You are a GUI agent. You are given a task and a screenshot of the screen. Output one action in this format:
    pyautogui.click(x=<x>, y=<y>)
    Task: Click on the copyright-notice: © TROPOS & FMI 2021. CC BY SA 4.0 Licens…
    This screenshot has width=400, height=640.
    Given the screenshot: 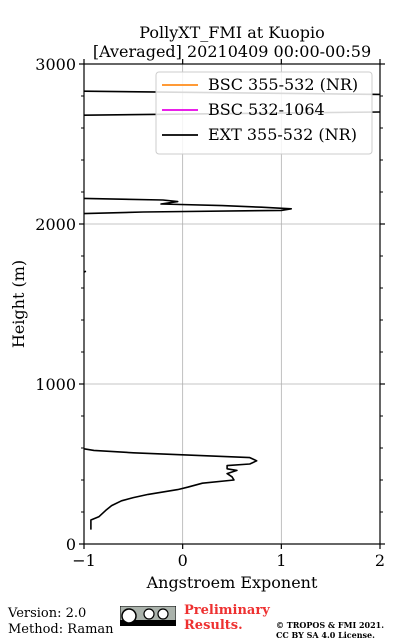 What is the action you would take?
    pyautogui.click(x=330, y=630)
    